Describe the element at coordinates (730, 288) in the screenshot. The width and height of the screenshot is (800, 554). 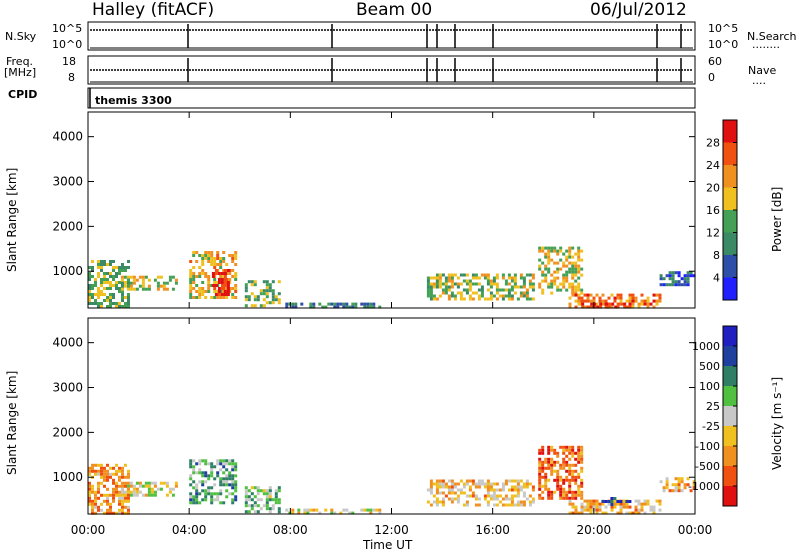
I see `colorbar-segment` at that location.